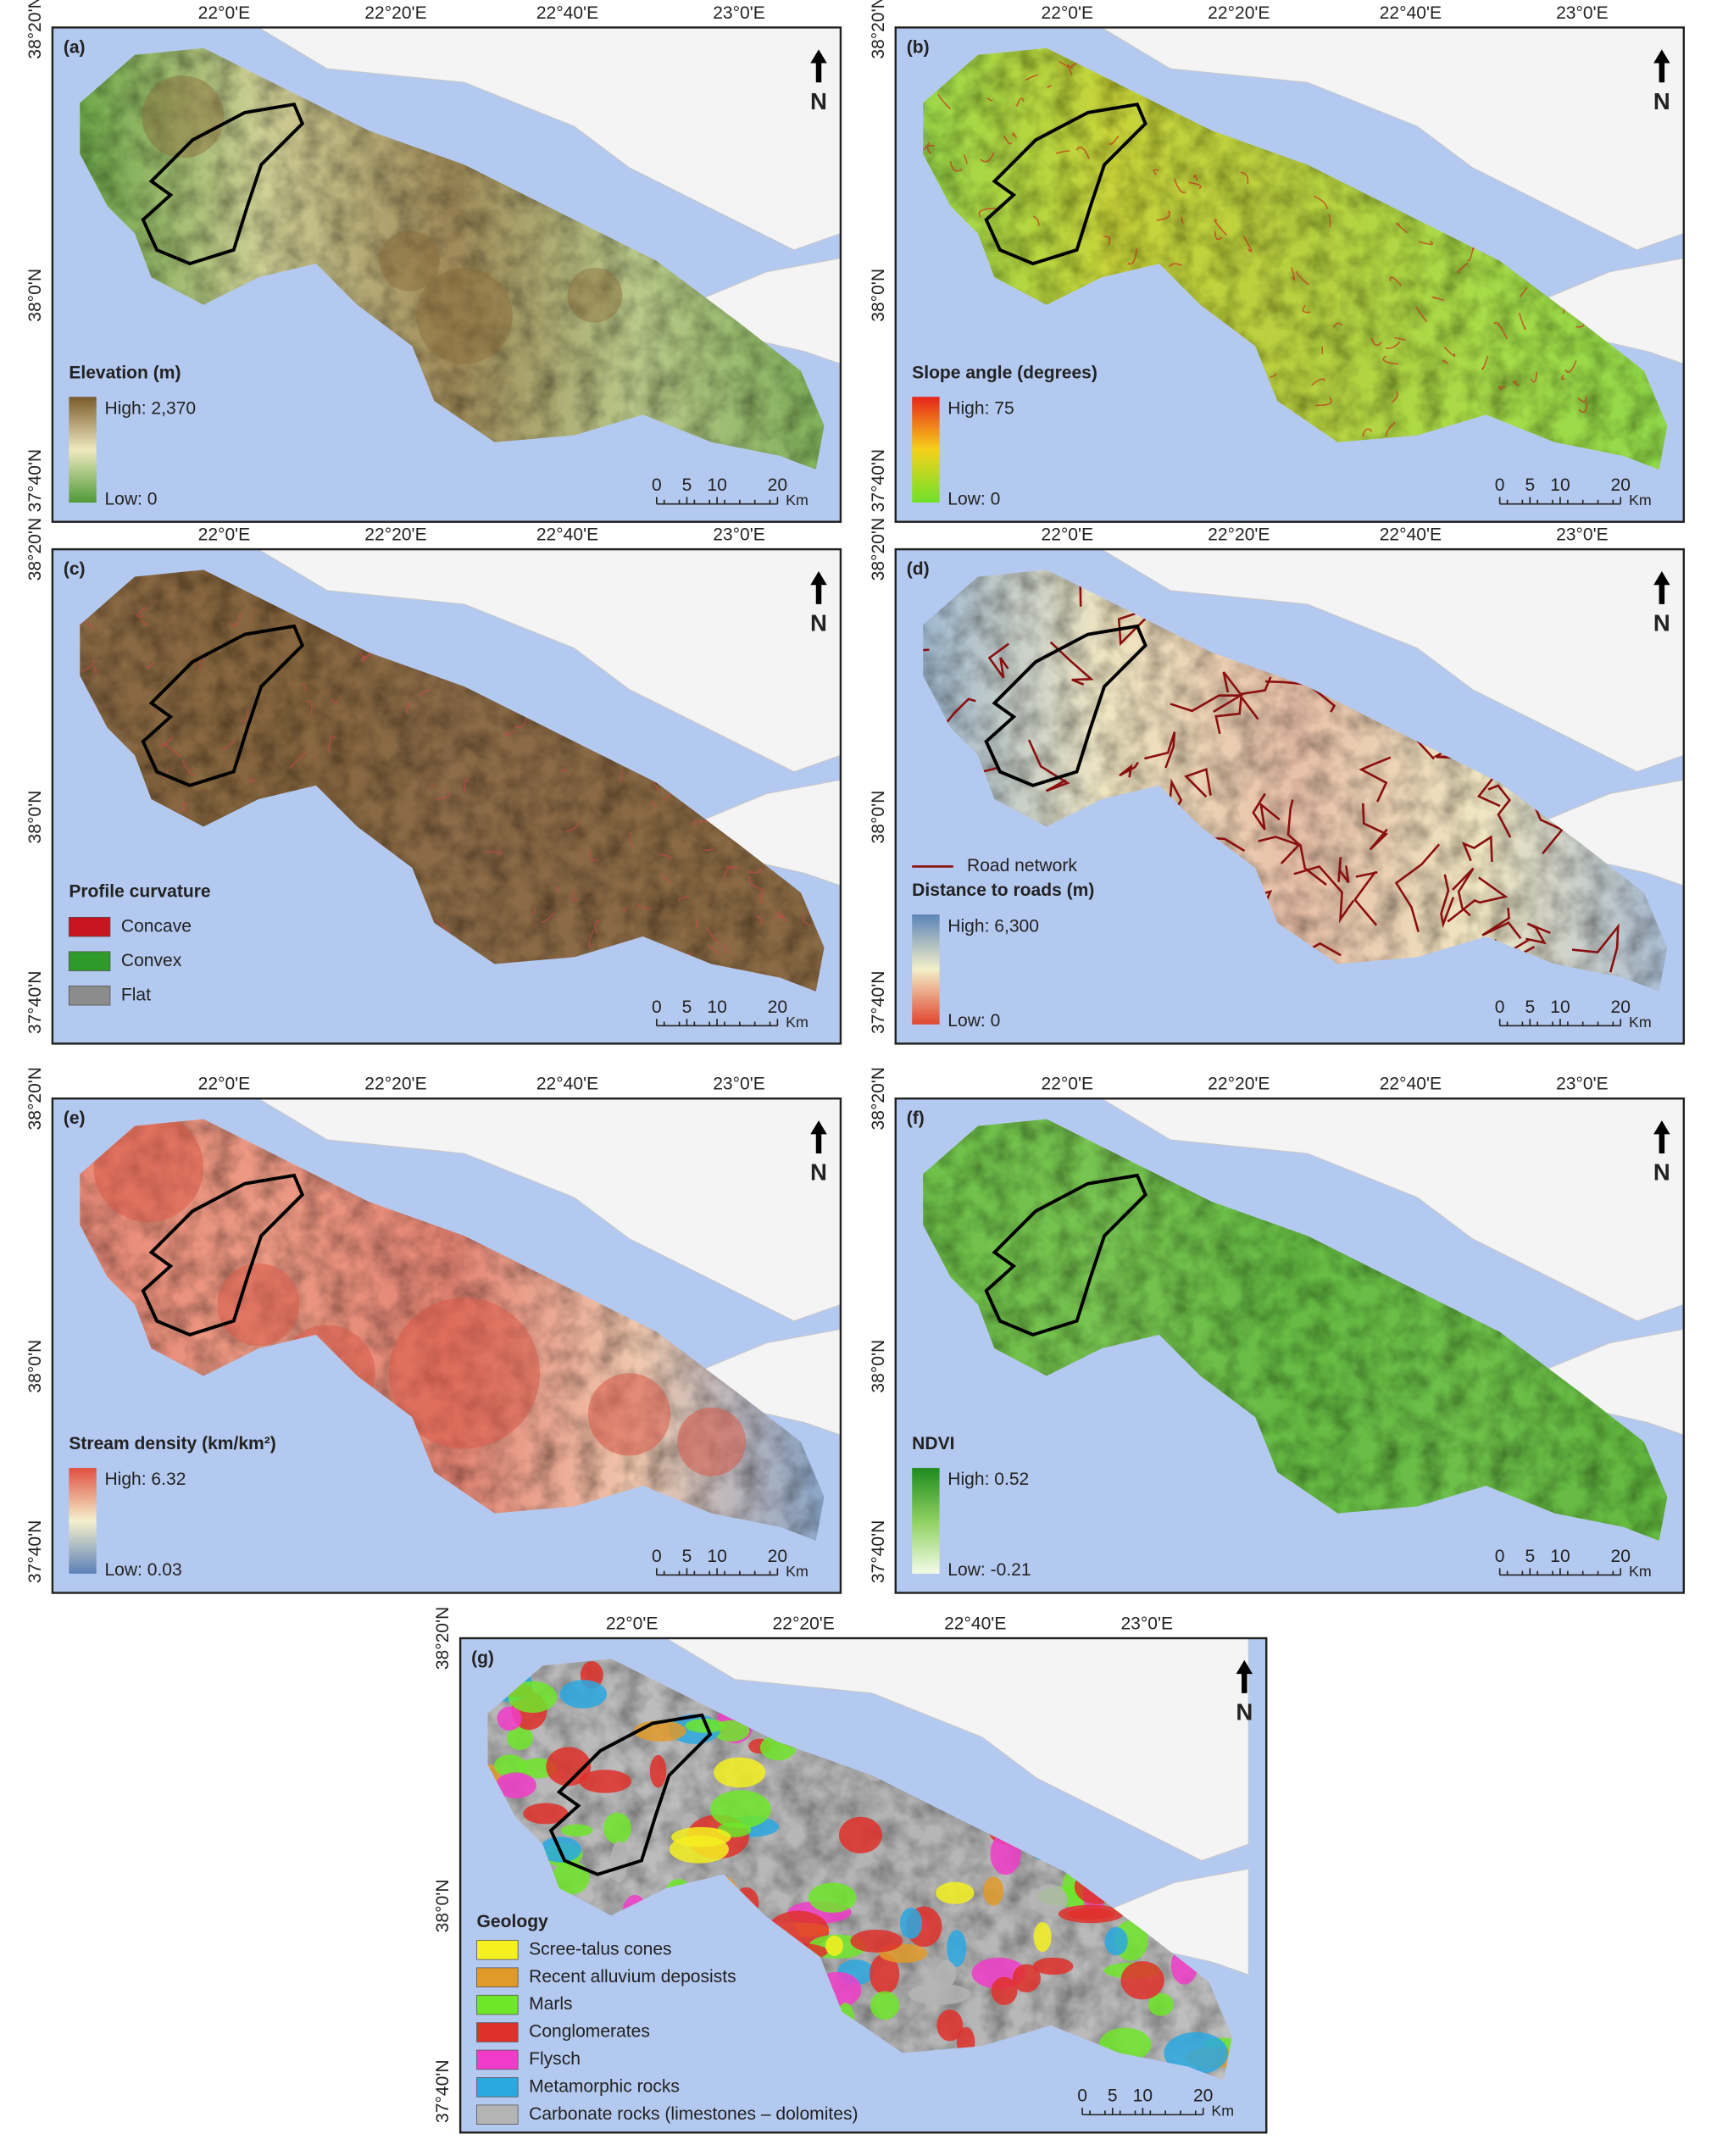 This screenshot has width=1717, height=2156. What do you see at coordinates (513, 1921) in the screenshot?
I see `legend-title: Geology` at bounding box center [513, 1921].